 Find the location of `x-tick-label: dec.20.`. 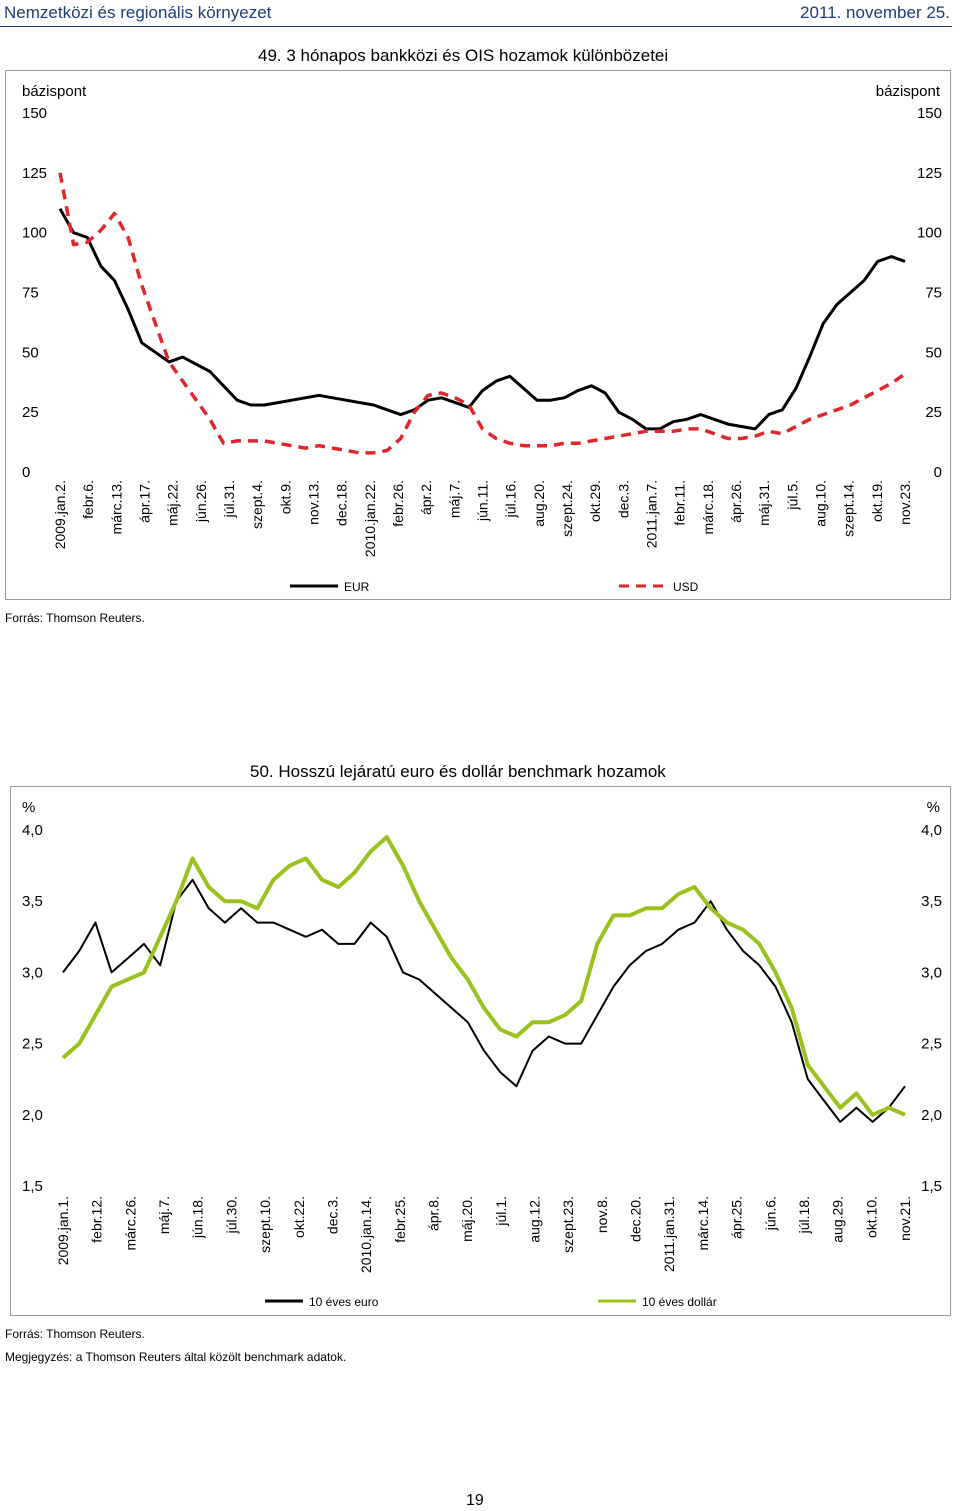

x-tick-label: dec.20. is located at coordinates (636, 1219).